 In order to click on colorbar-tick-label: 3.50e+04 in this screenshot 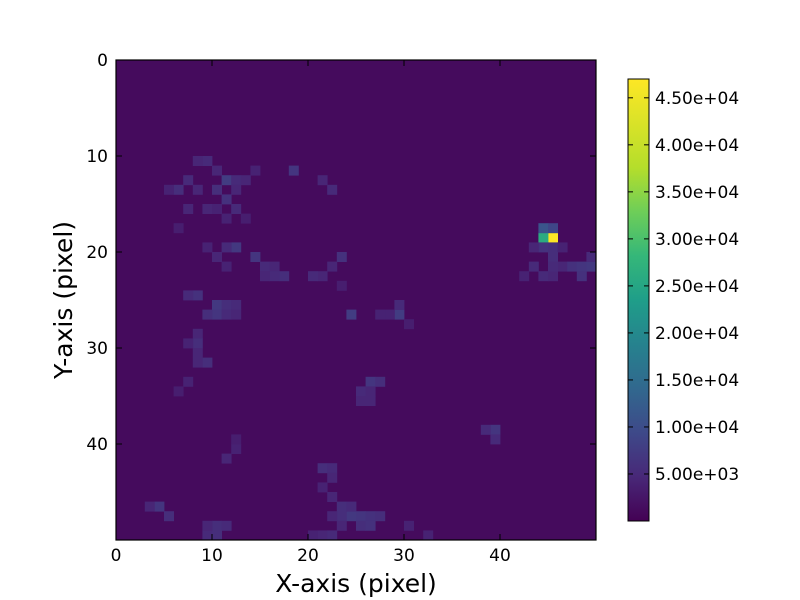, I will do `click(697, 193)`.